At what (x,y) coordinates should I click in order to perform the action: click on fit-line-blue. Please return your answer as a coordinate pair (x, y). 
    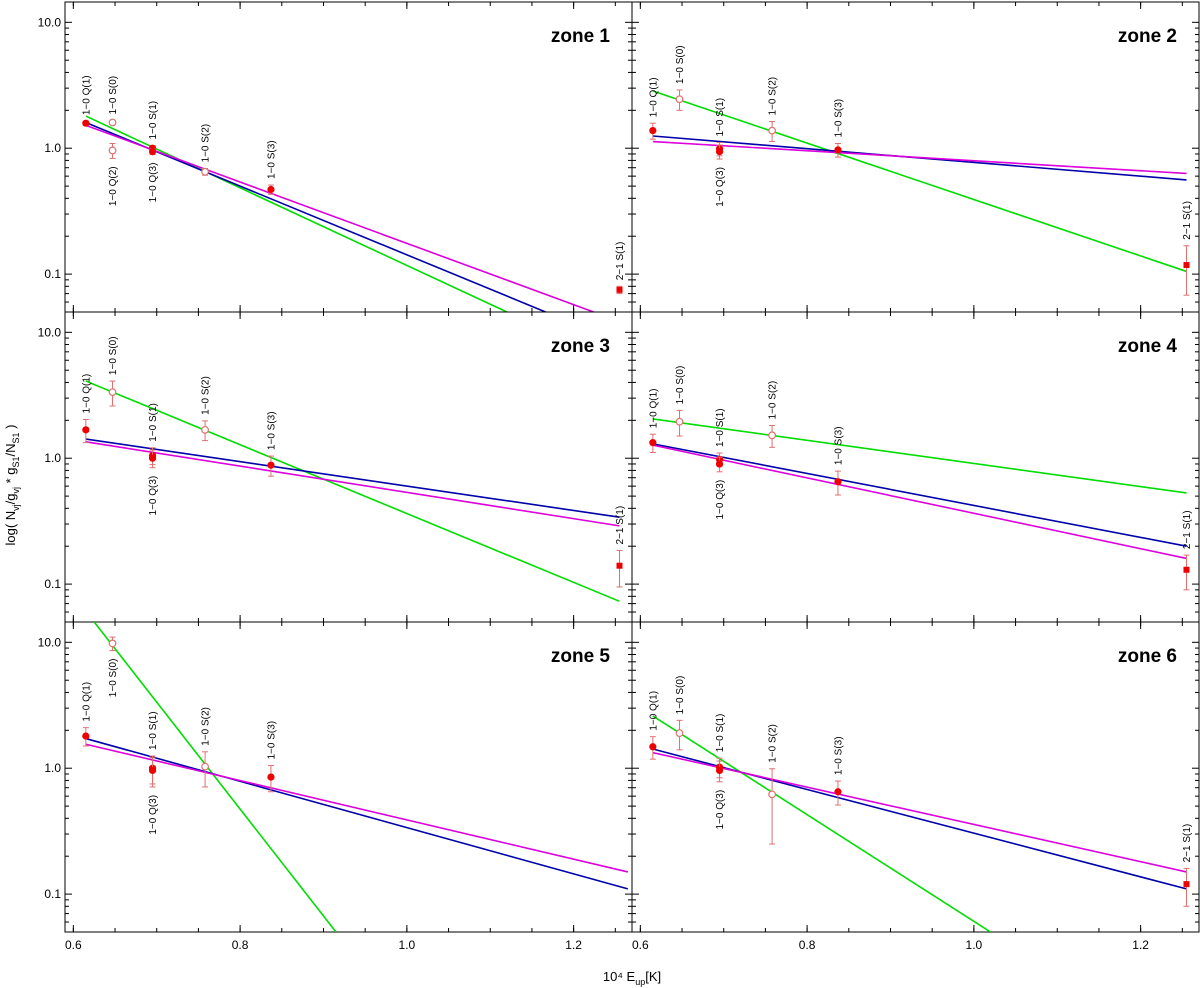
    Looking at the image, I should click on (352, 478).